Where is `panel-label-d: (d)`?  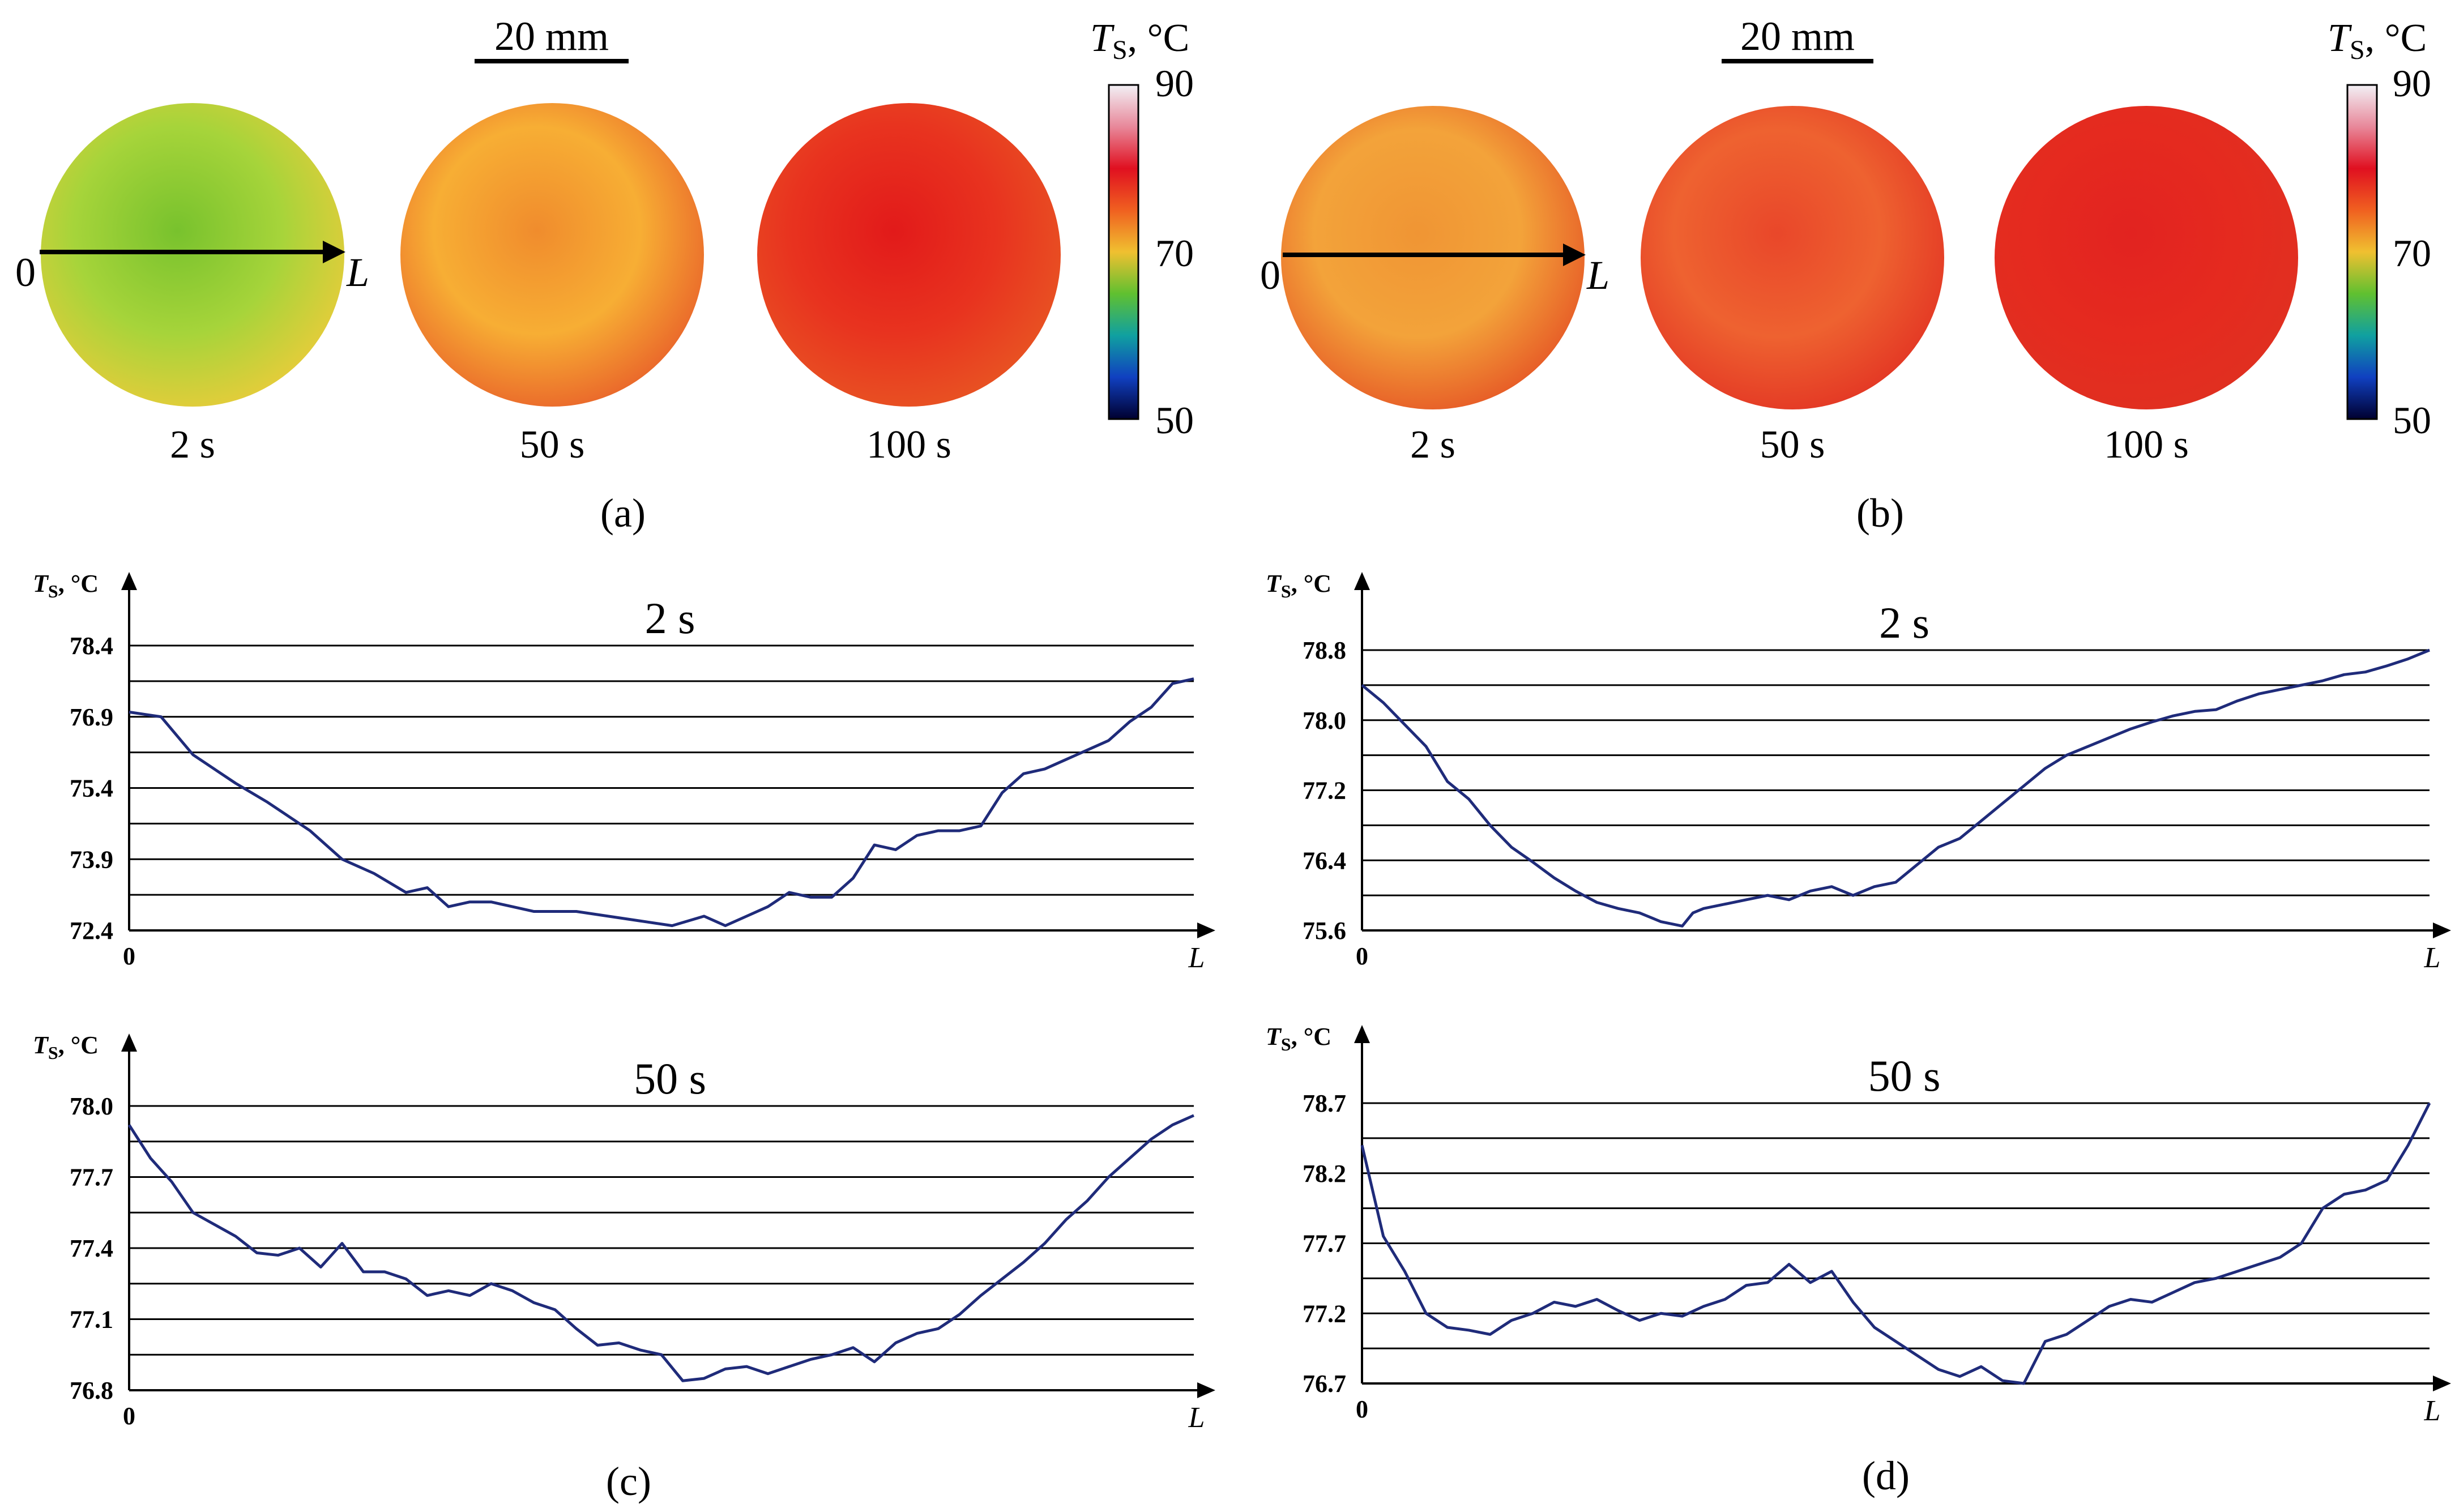
panel-label-d: (d) is located at coordinates (1886, 1475).